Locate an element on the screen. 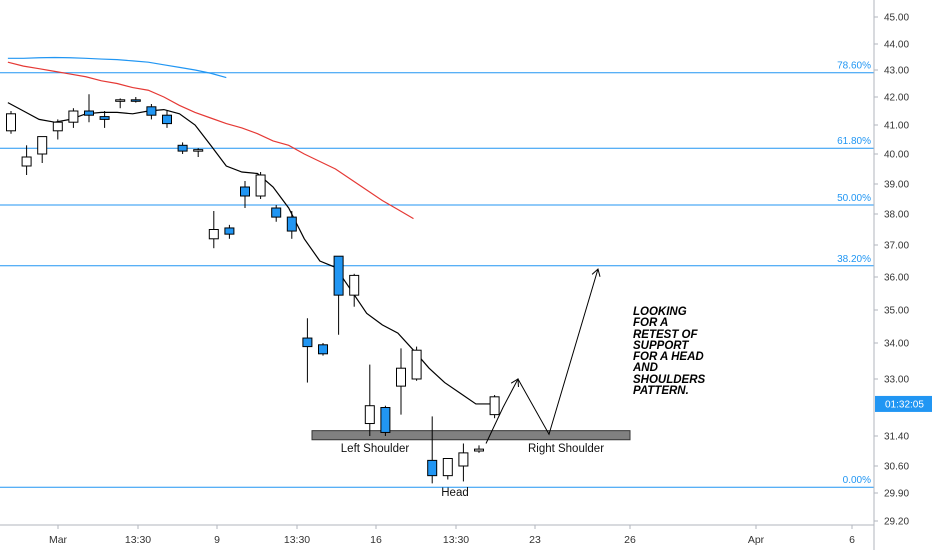 This screenshot has height=555, width=932. fib-level-label: 78.60% is located at coordinates (854, 66).